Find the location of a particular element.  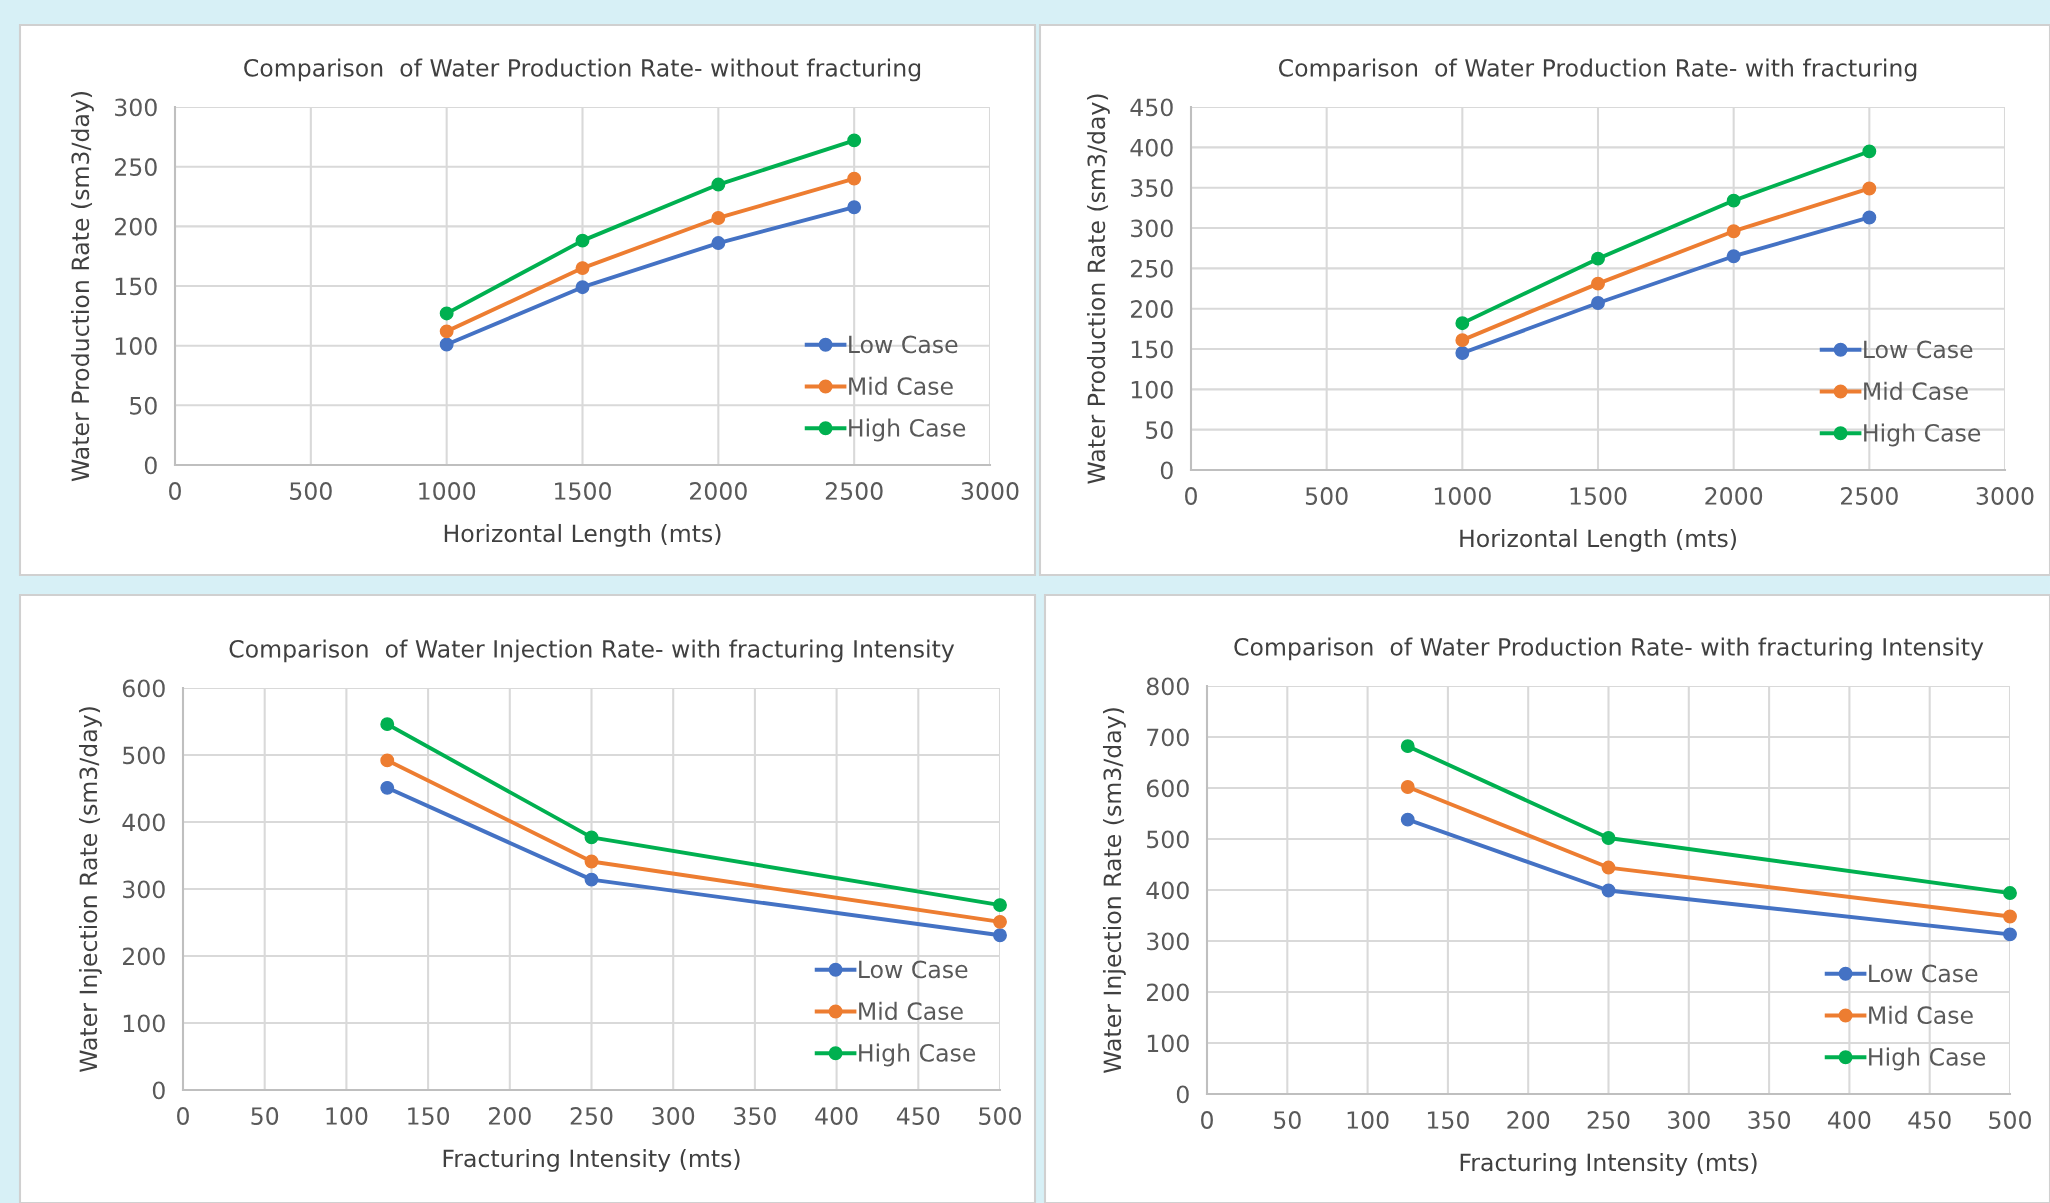

x-tick-label: 100 is located at coordinates (347, 1116).